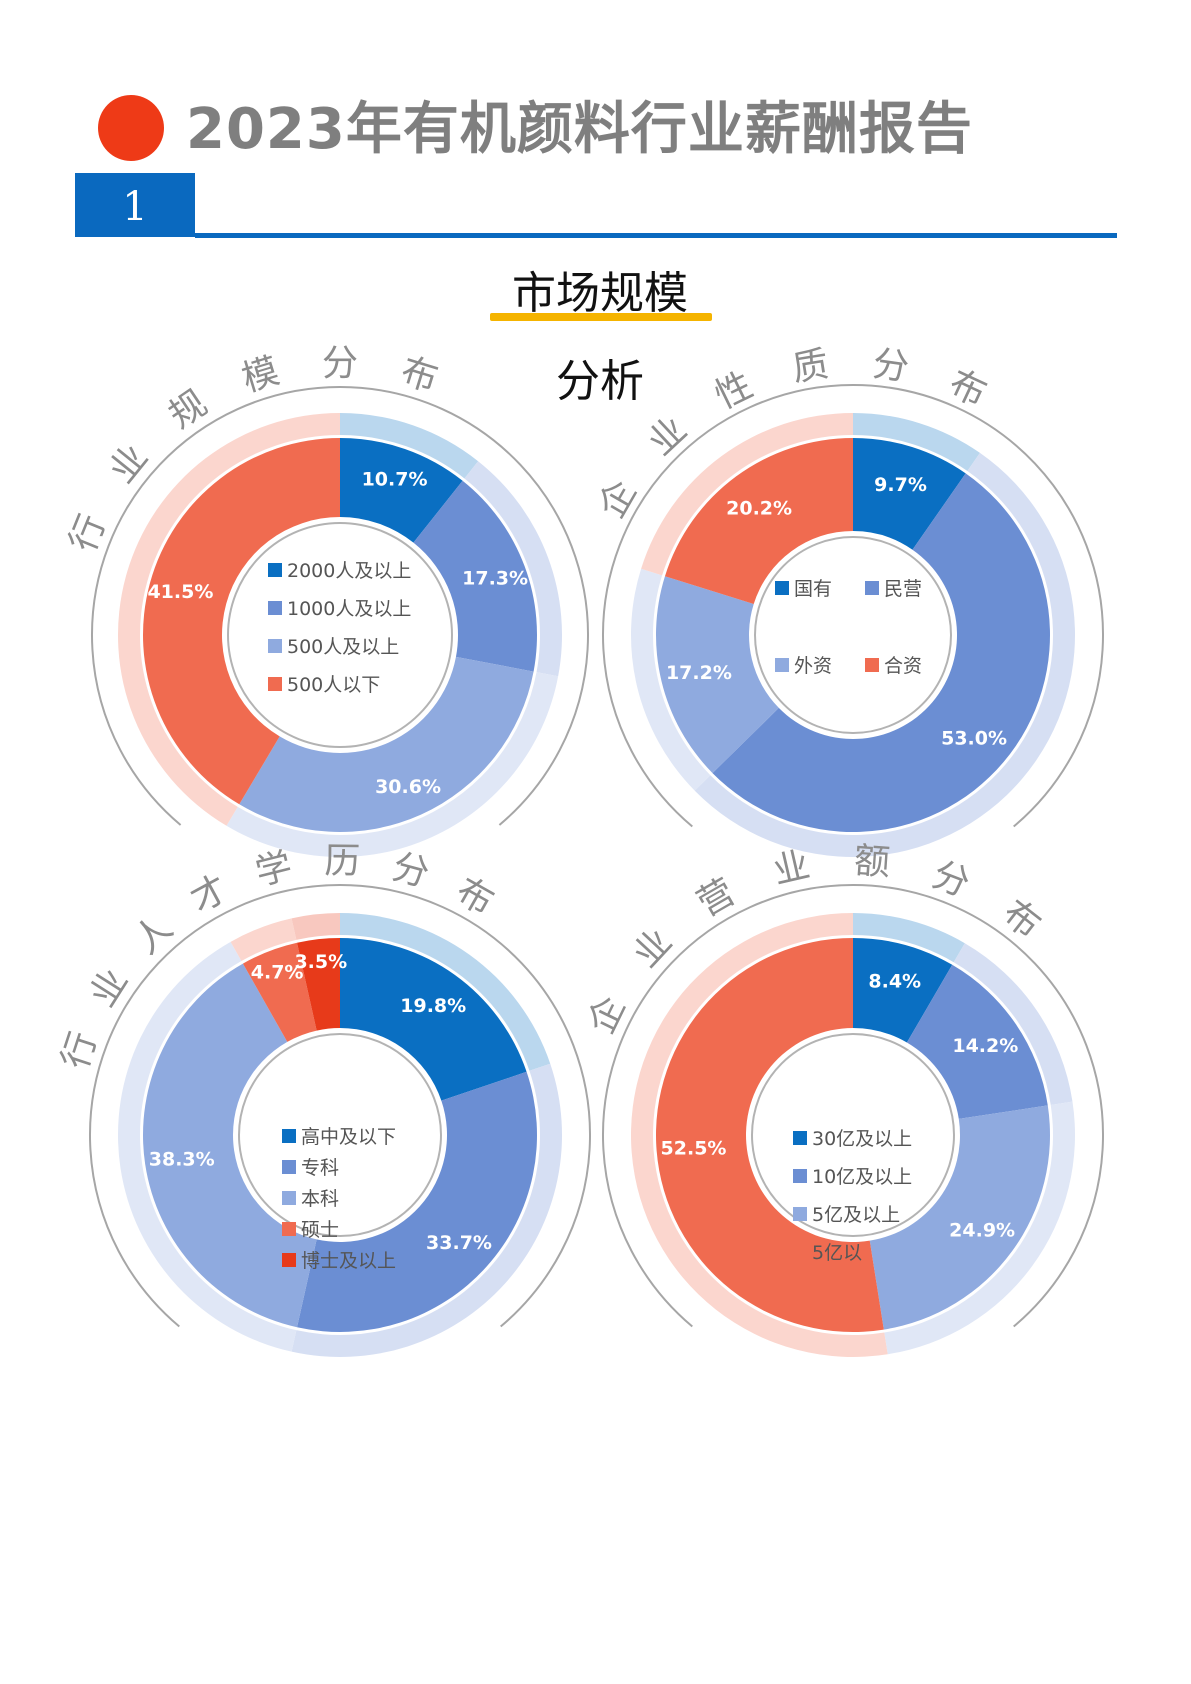 This screenshot has width=1191, height=1684. What do you see at coordinates (260, 375) in the screenshot?
I see `chart-title-char: 模` at bounding box center [260, 375].